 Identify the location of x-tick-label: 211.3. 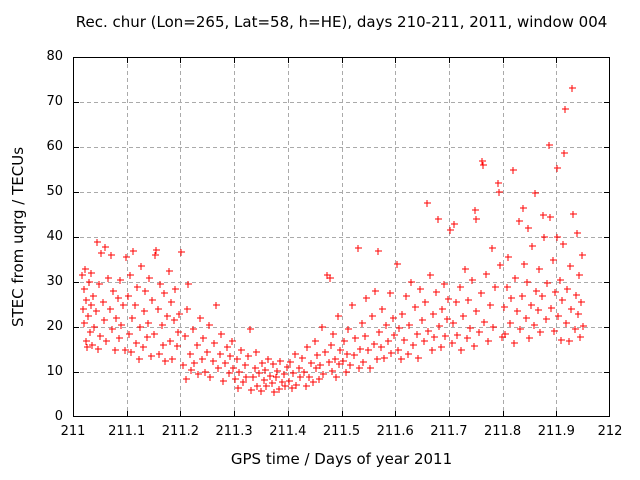
(234, 431).